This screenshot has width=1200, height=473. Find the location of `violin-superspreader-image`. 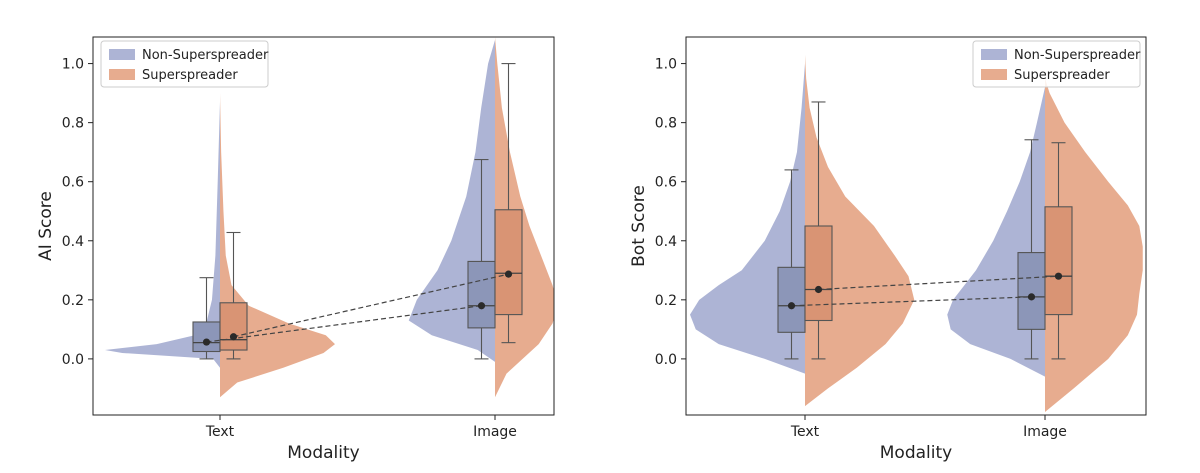

violin-superspreader-image is located at coordinates (1094, 245).